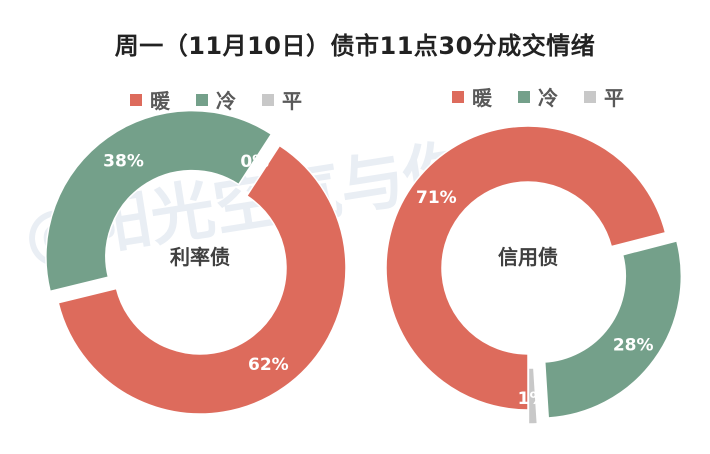 The image size is (710, 454). Describe the element at coordinates (528, 257) in the screenshot. I see `donut-center-label: 信用债` at that location.